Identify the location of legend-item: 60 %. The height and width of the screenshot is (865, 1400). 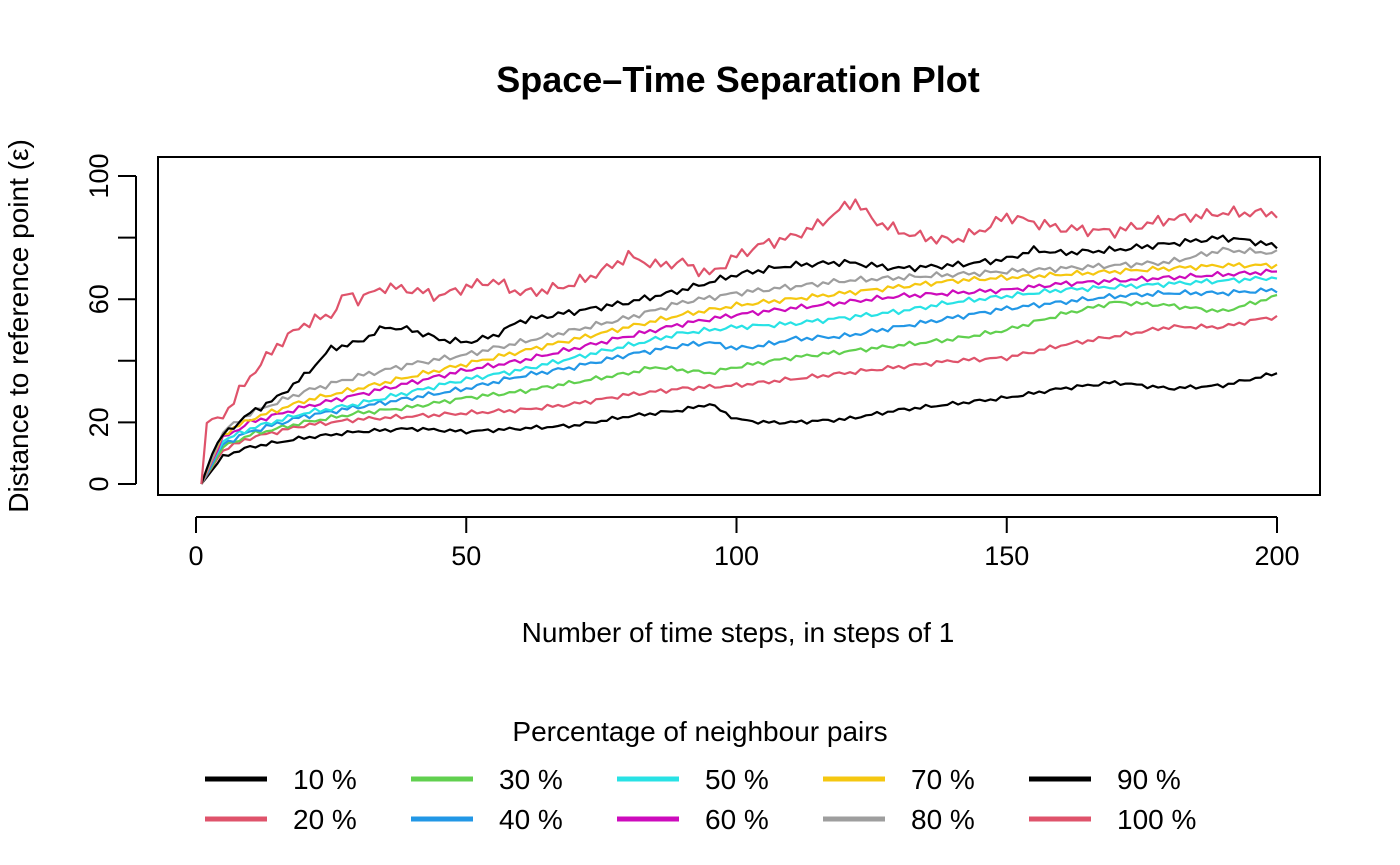
(693, 819).